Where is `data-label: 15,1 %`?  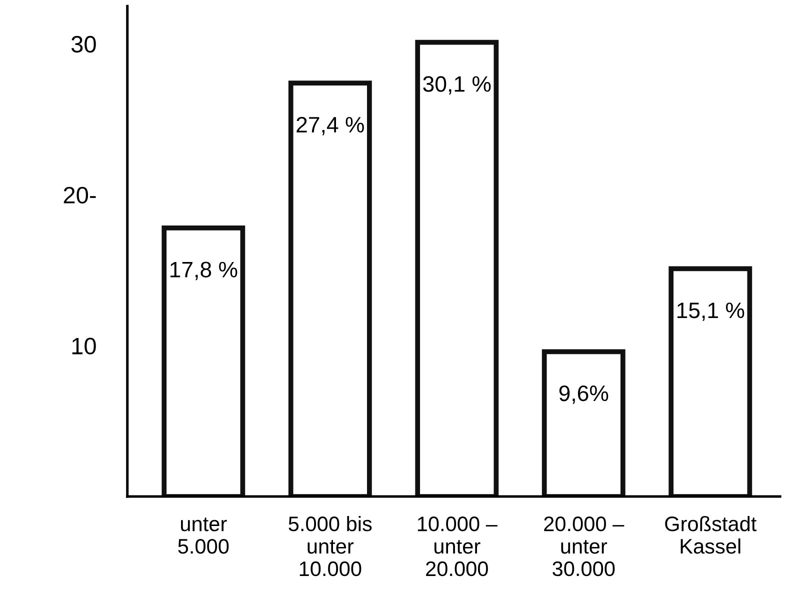
data-label: 15,1 % is located at coordinates (710, 311).